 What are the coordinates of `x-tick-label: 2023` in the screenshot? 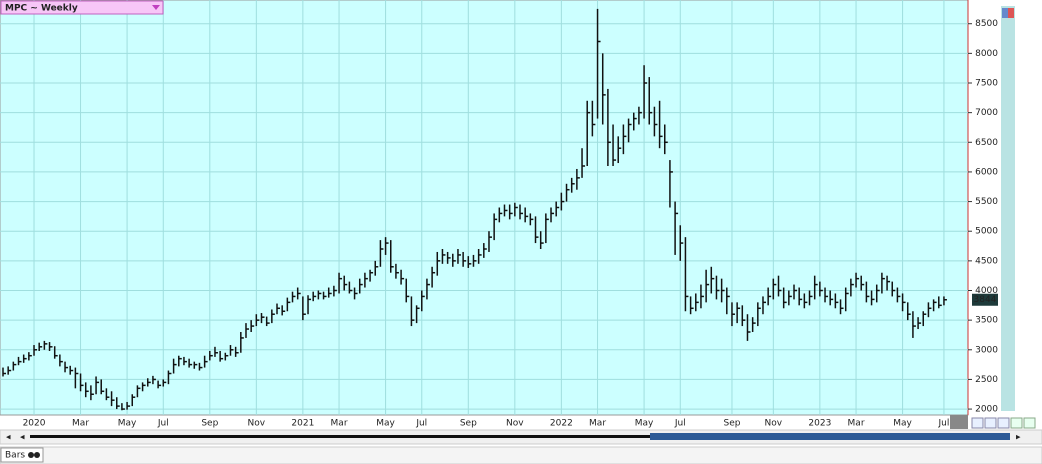 It's located at (819, 424).